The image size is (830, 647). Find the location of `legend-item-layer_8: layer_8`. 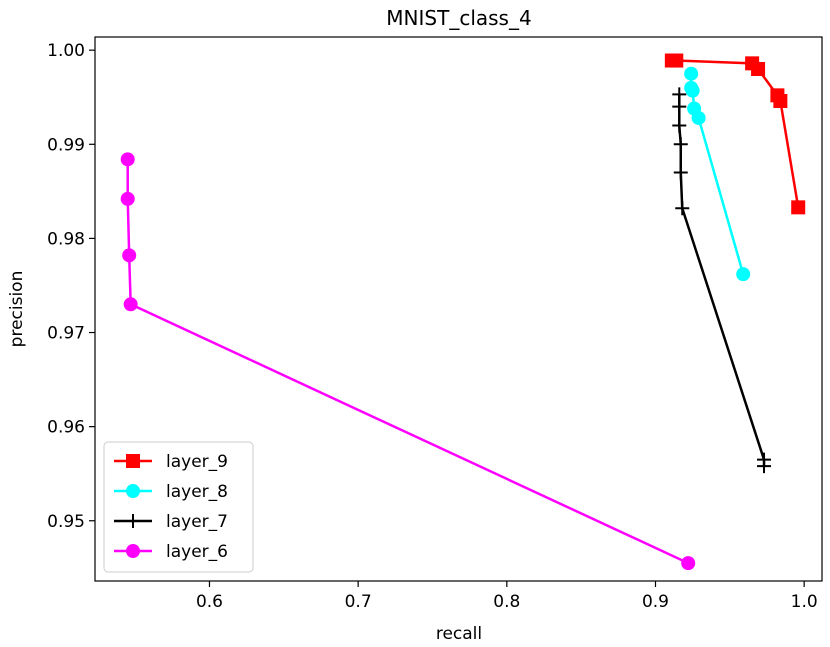

legend-item-layer_8: layer_8 is located at coordinates (171, 492).